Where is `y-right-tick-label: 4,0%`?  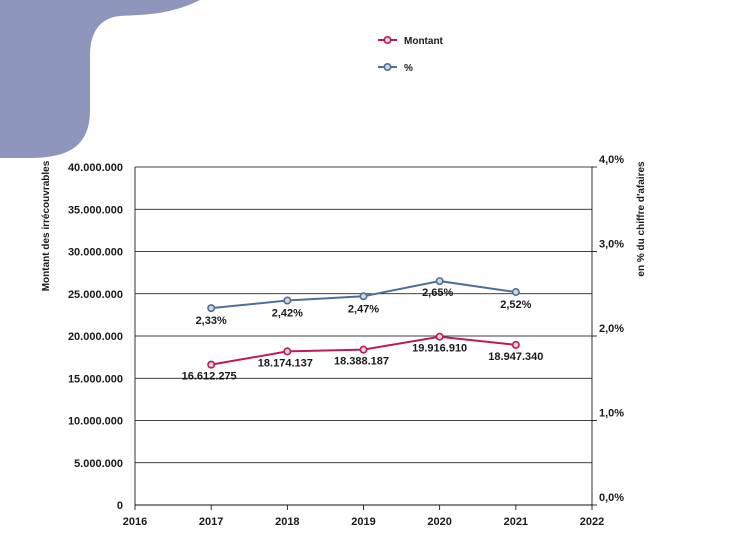
y-right-tick-label: 4,0% is located at coordinates (611, 160).